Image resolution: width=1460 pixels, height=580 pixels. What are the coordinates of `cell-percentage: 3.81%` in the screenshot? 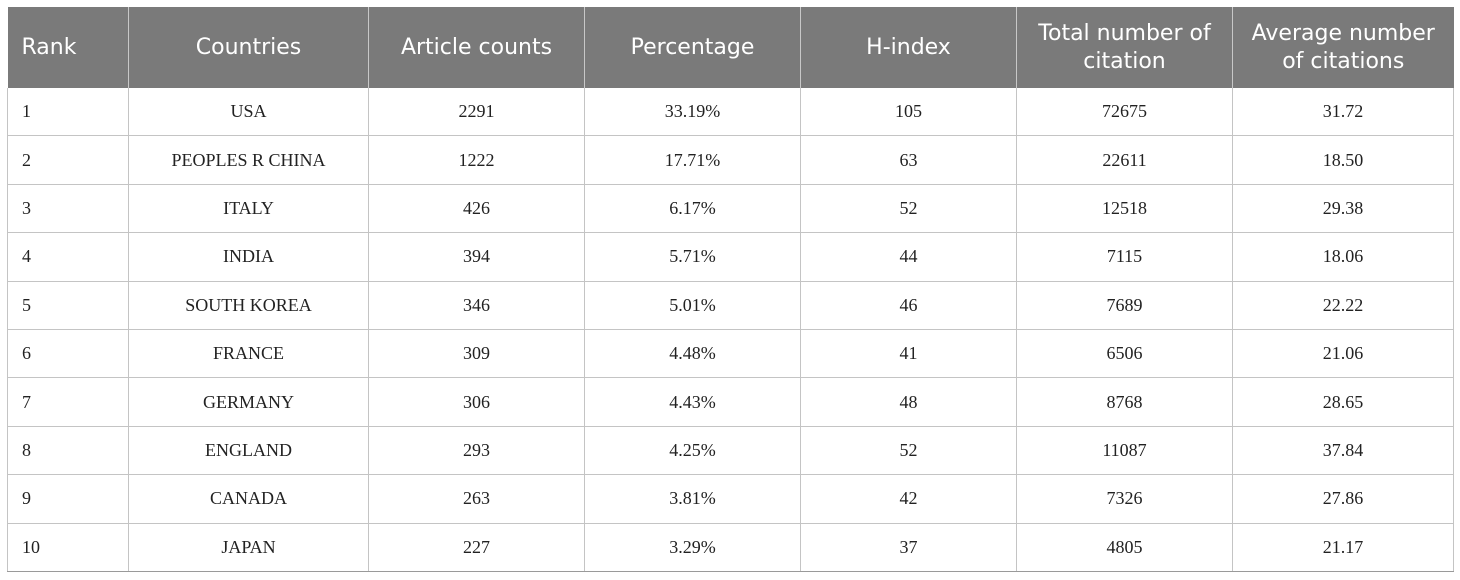 It's located at (692, 499).